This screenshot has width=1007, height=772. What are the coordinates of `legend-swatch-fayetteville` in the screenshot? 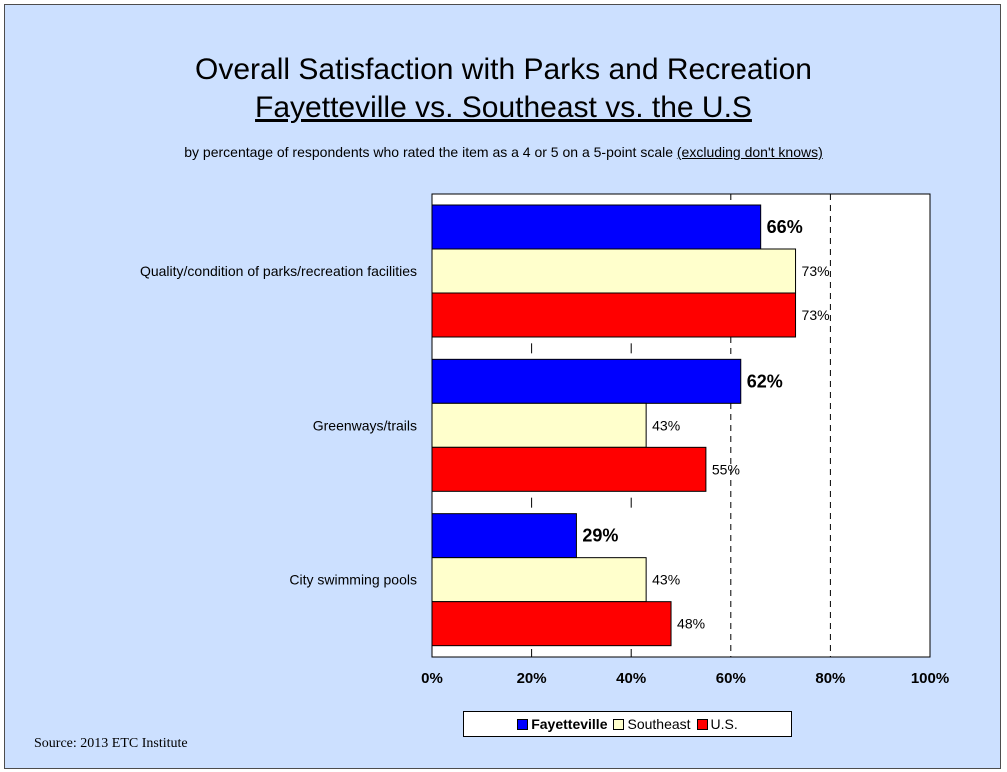 It's located at (523, 724).